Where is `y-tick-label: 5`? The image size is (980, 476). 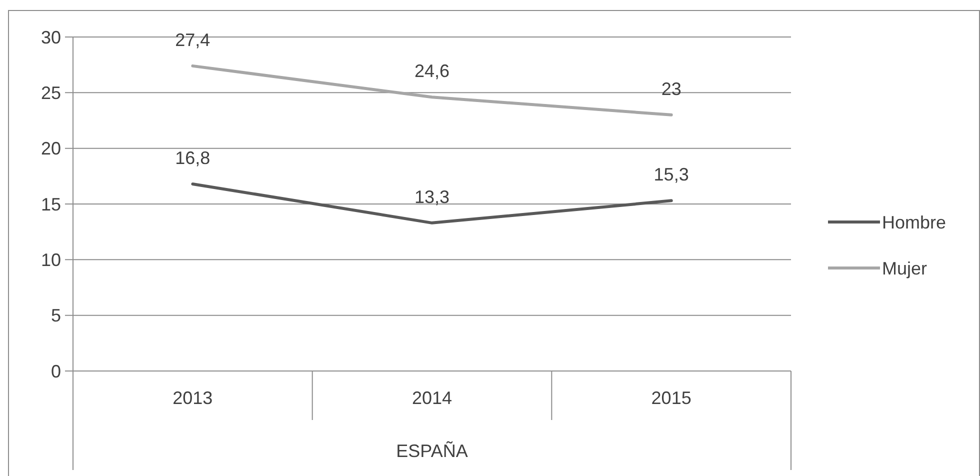 y-tick-label: 5 is located at coordinates (55, 316).